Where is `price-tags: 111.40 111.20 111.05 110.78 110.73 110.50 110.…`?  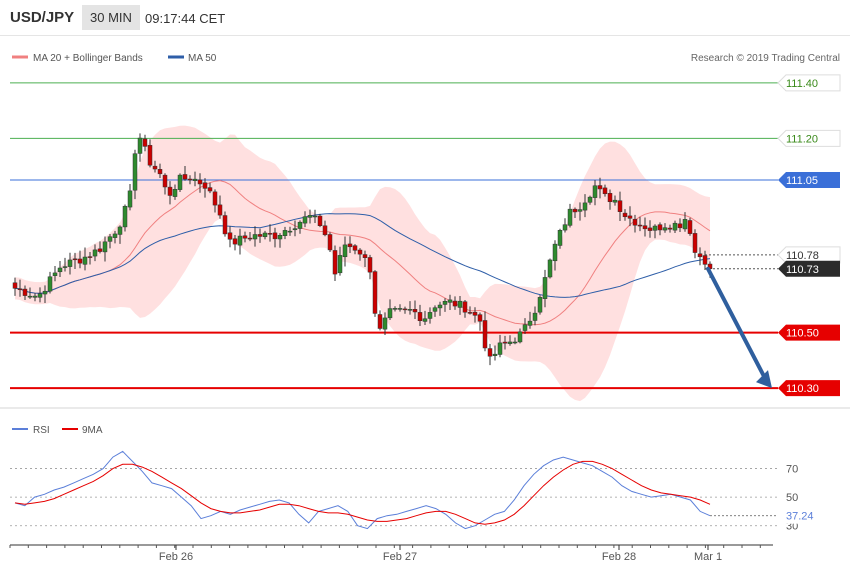
price-tags: 111.40 111.20 111.05 110.78 110.73 110.50 110.… is located at coordinates (809, 235).